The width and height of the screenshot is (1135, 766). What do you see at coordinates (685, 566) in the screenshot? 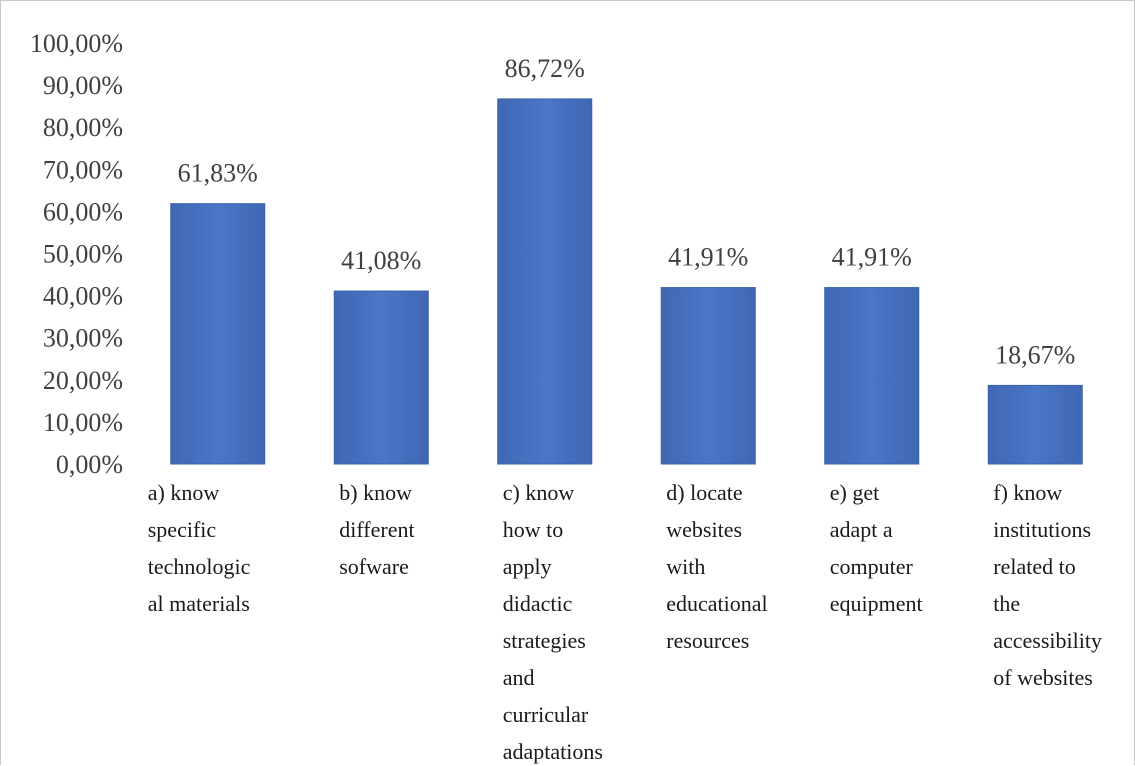
I see `x-category-label-line: with` at bounding box center [685, 566].